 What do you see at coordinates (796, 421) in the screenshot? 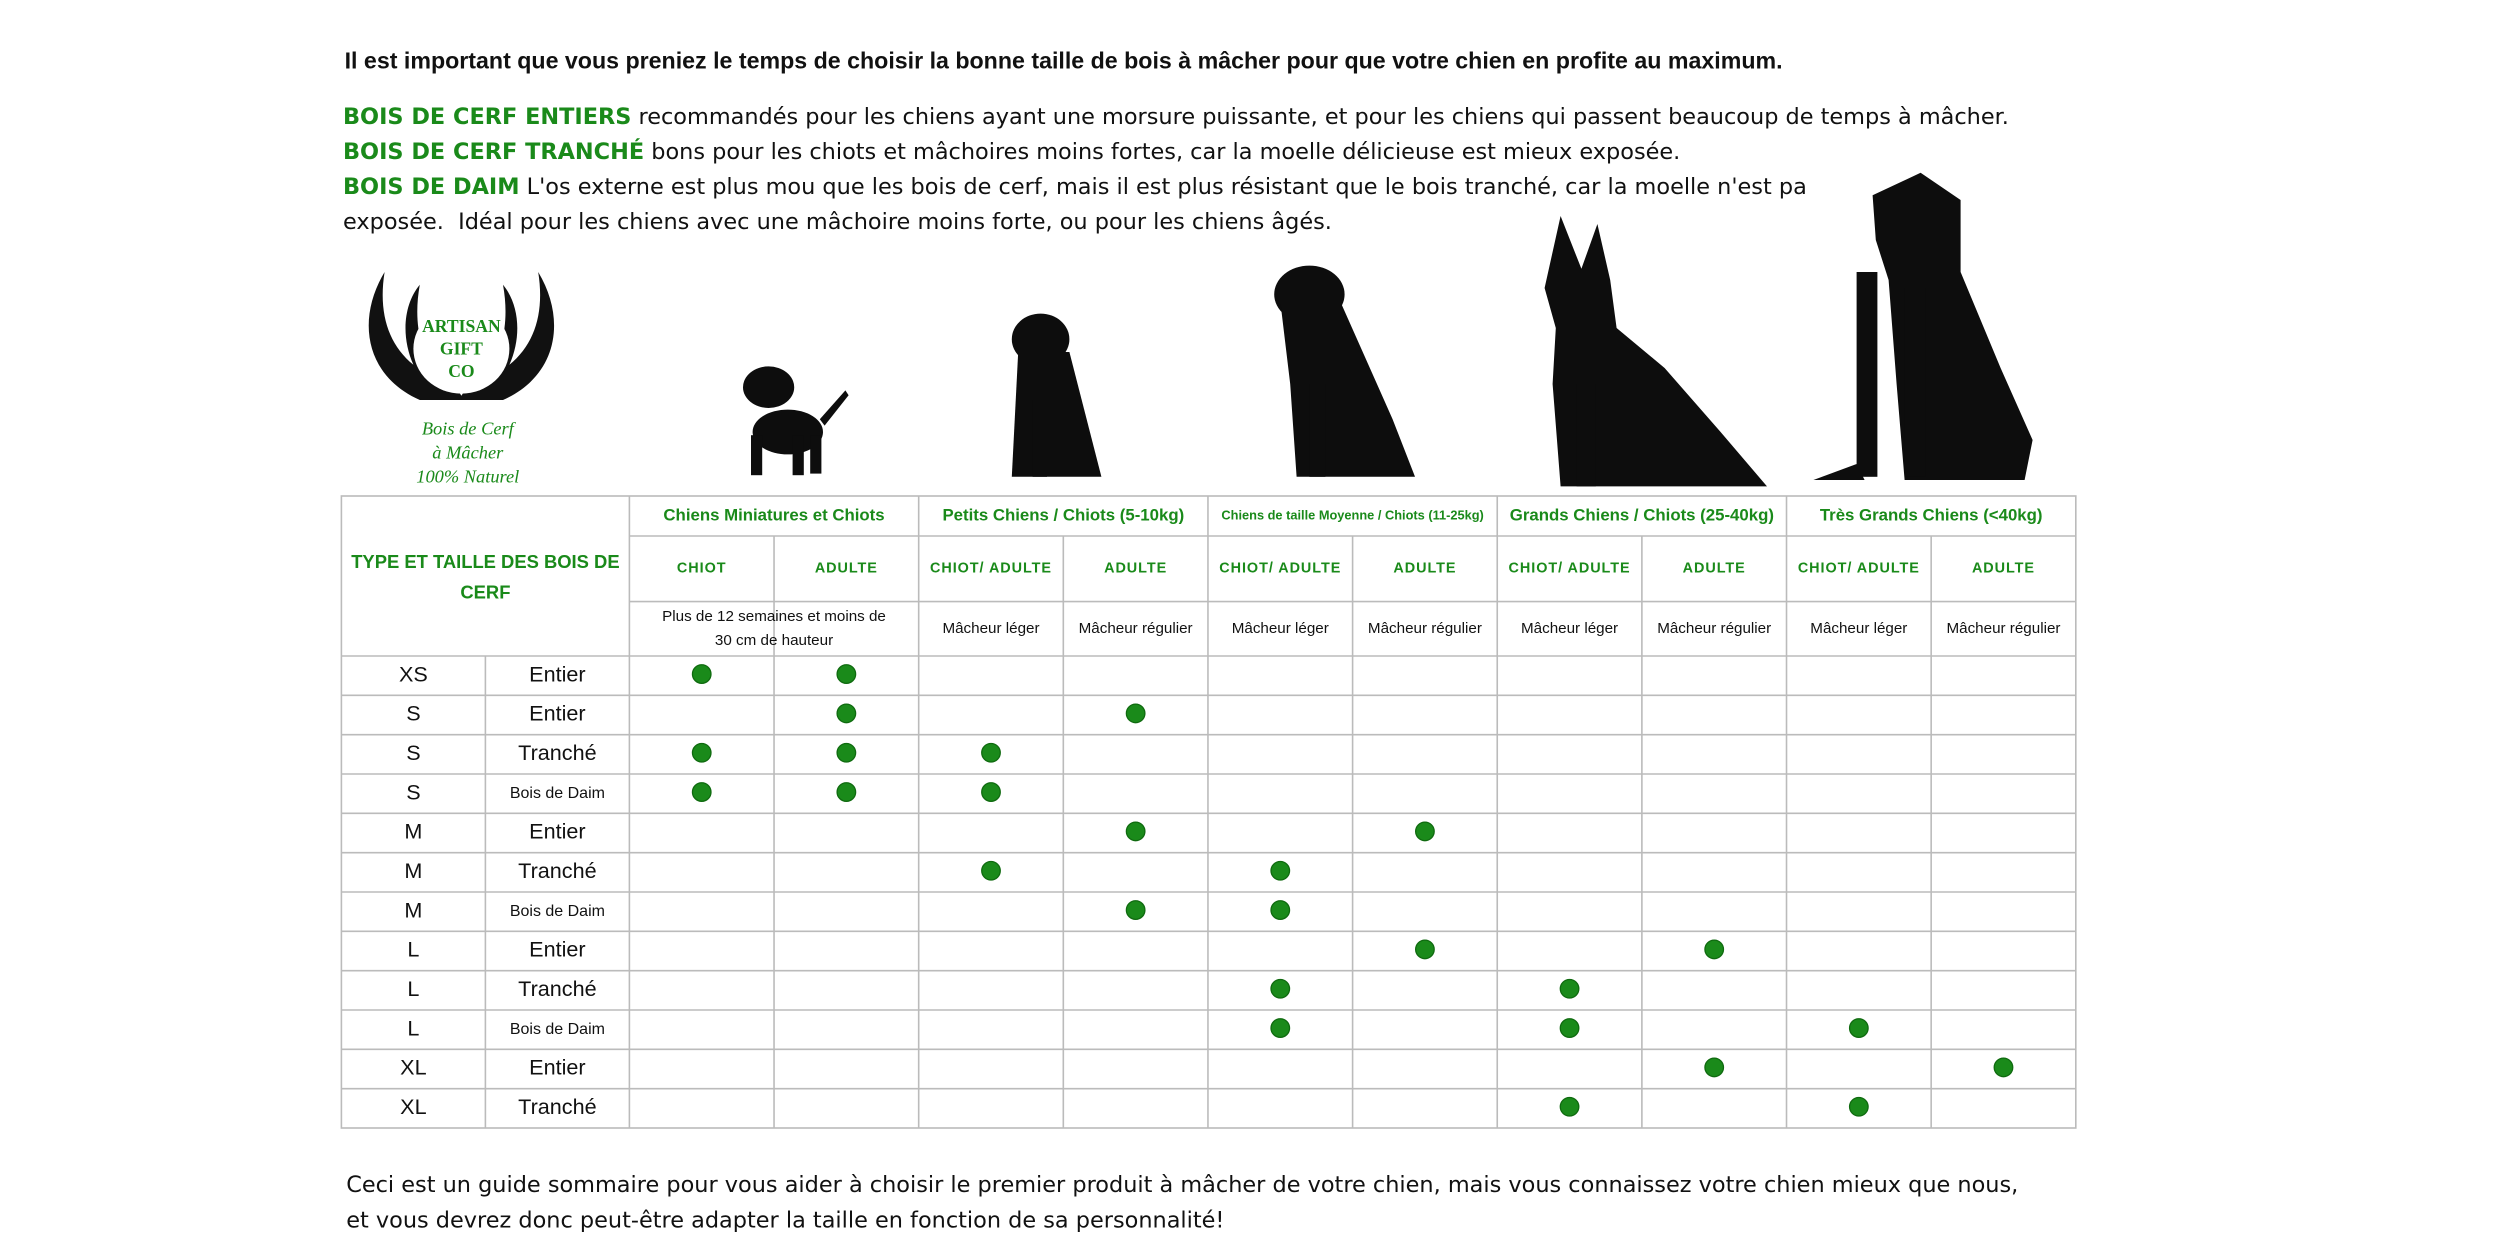
I see `dog-mini` at bounding box center [796, 421].